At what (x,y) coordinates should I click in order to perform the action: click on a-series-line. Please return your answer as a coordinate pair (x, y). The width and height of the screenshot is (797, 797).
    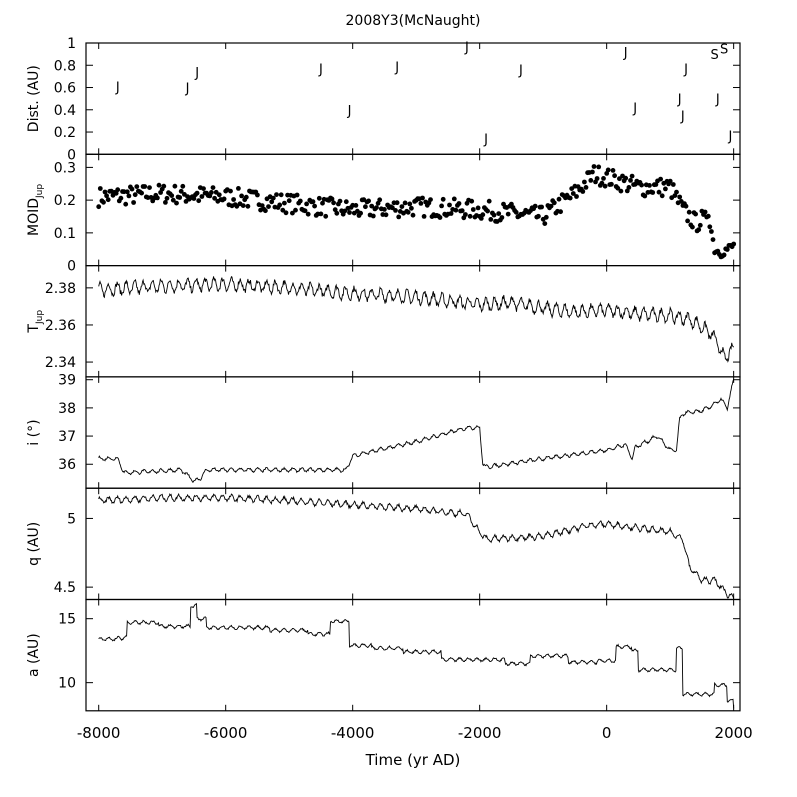
    Looking at the image, I should click on (416, 655).